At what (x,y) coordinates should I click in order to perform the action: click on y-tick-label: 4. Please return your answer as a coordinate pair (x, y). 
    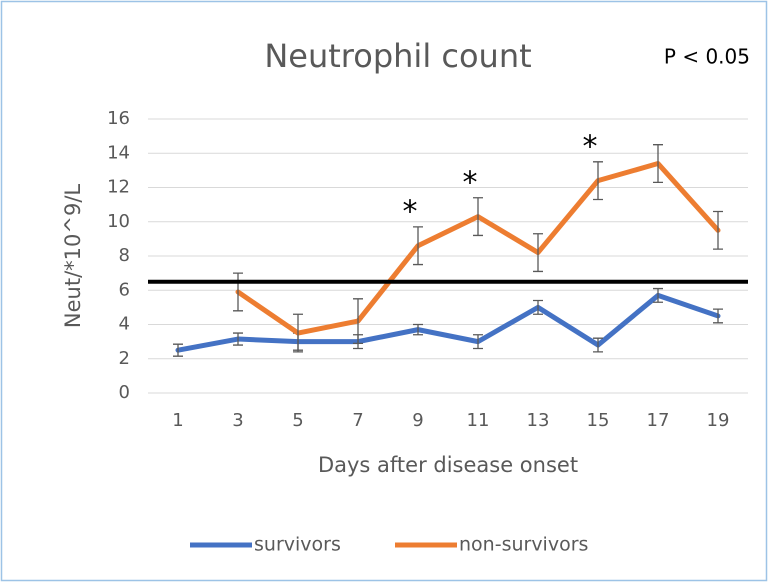
    Looking at the image, I should click on (124, 324).